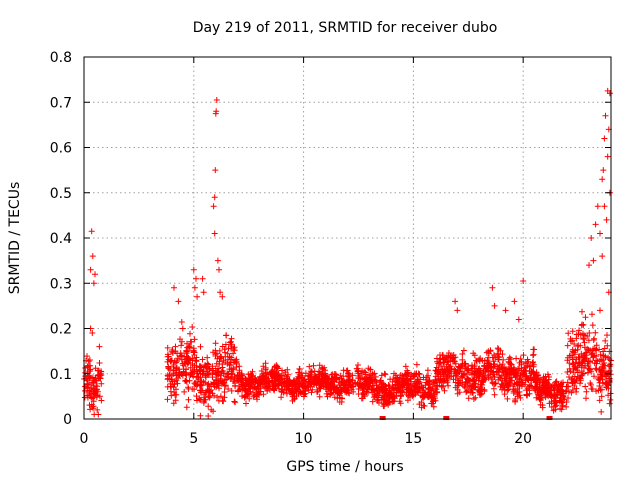  What do you see at coordinates (304, 439) in the screenshot?
I see `x-tick-label: 10` at bounding box center [304, 439].